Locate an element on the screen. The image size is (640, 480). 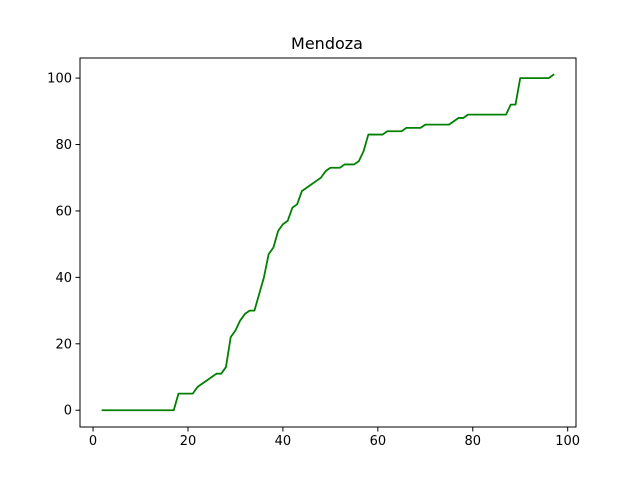
chart-title: Mendoza is located at coordinates (327, 43).